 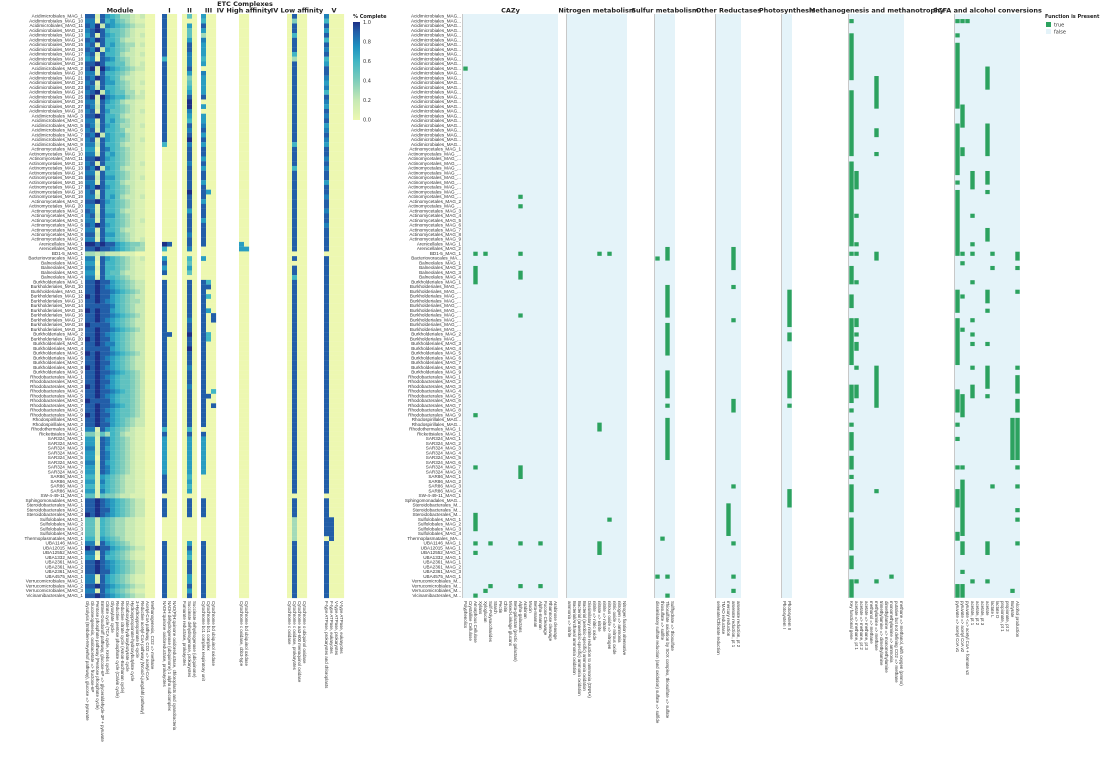 What do you see at coordinates (434, 400) in the screenshot?
I see `row-label-truncated: Rhodobacterales_MAG_6` at bounding box center [434, 400].